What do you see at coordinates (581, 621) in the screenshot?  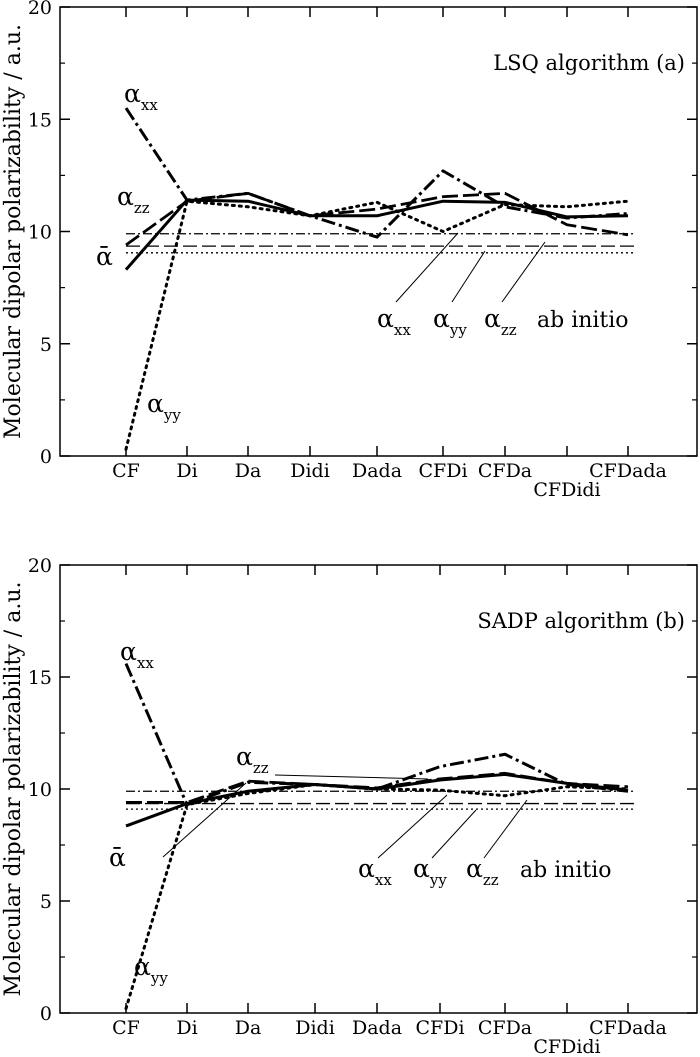 I see `panel-title: SADP algorithm (b)` at bounding box center [581, 621].